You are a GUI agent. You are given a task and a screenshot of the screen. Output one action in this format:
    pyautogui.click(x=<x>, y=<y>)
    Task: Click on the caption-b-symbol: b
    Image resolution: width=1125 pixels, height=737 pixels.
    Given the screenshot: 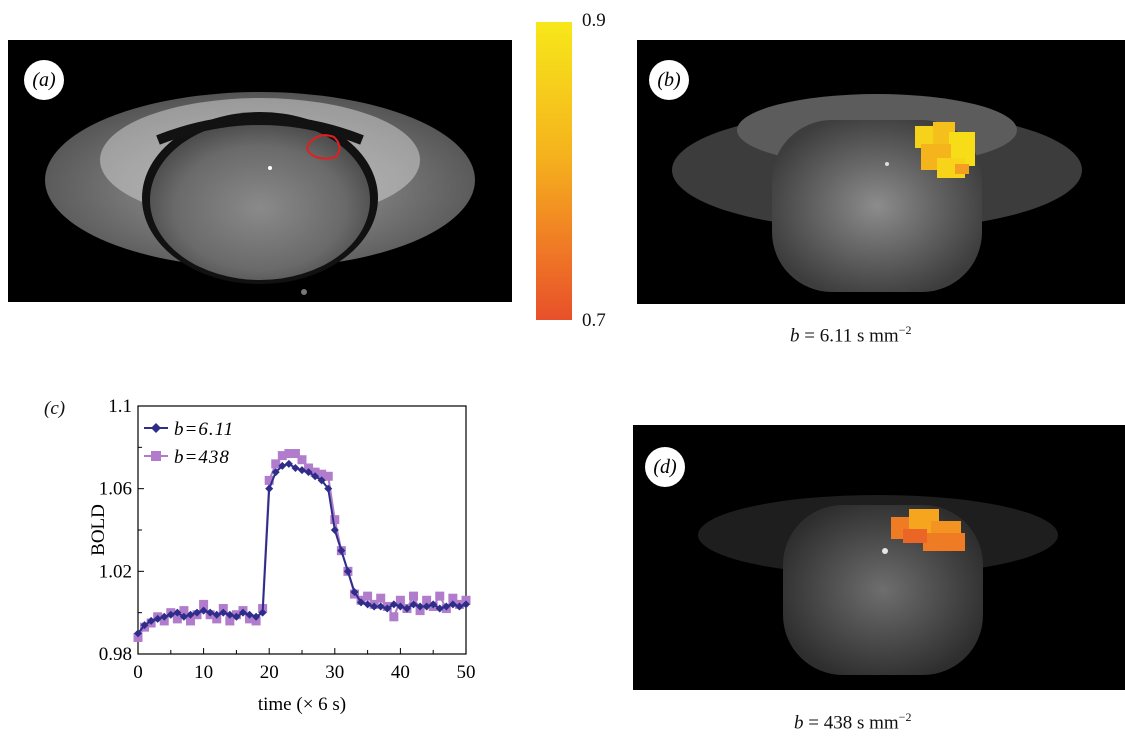 What is the action you would take?
    pyautogui.click(x=795, y=336)
    